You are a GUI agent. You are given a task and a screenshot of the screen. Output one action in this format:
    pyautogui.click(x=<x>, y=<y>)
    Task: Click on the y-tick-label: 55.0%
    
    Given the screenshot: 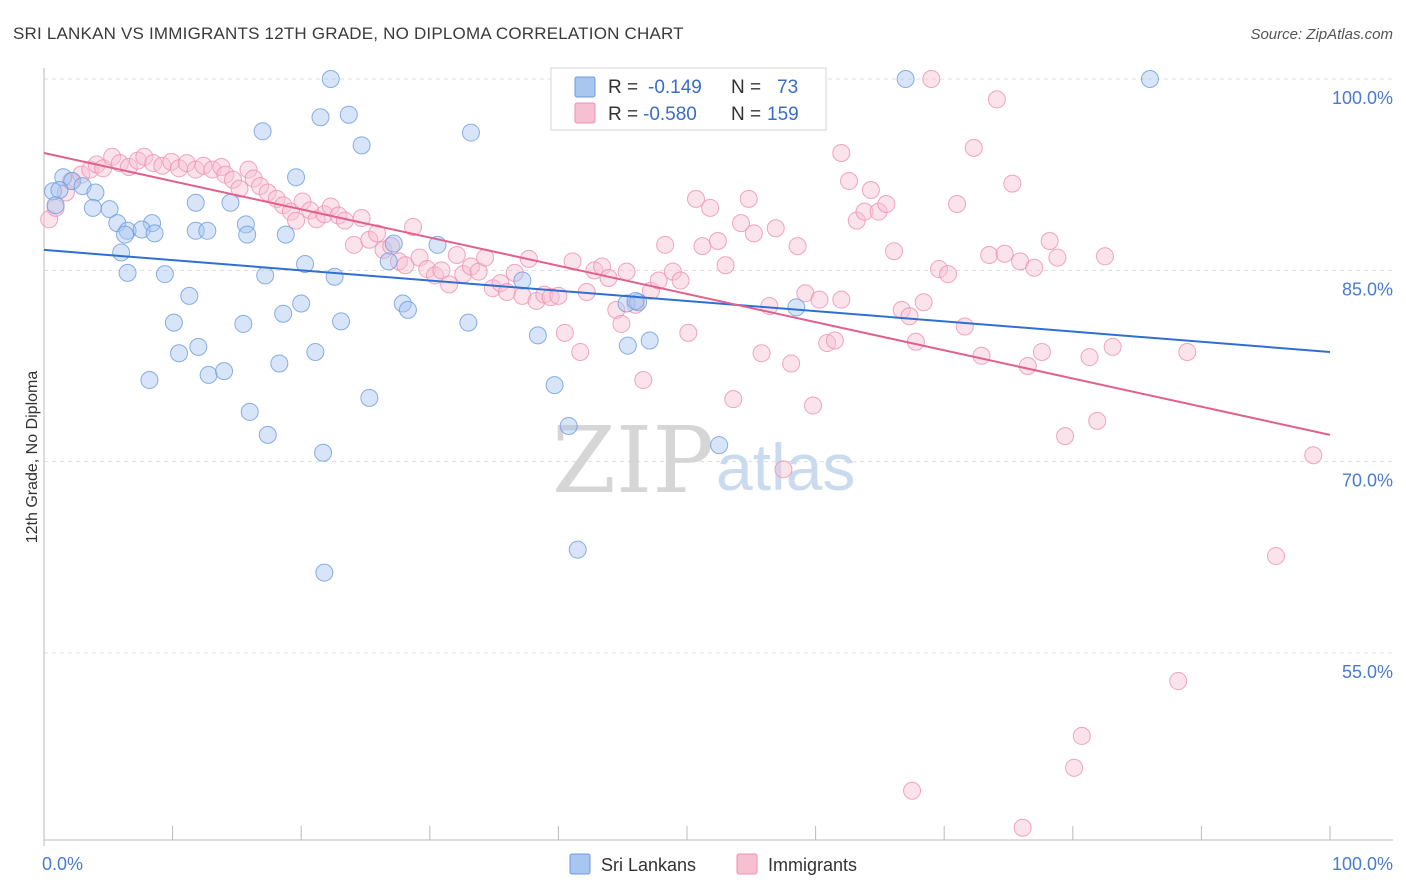 What is the action you would take?
    pyautogui.click(x=1367, y=672)
    